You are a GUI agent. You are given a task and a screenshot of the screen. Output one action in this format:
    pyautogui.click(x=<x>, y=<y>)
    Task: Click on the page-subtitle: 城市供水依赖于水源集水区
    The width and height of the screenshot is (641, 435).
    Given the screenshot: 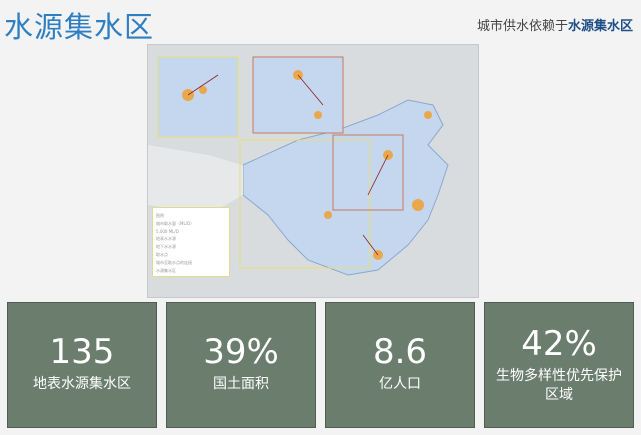 What is the action you would take?
    pyautogui.click(x=555, y=24)
    